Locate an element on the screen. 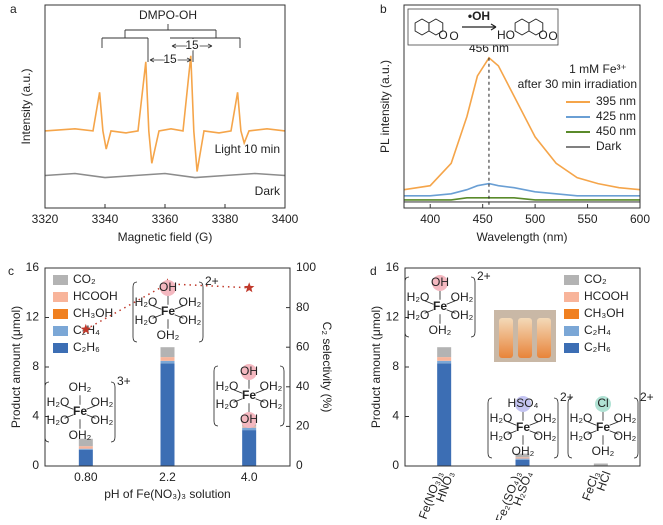 The width and height of the screenshot is (663, 525). x-tick-label: 0.80 is located at coordinates (86, 477).